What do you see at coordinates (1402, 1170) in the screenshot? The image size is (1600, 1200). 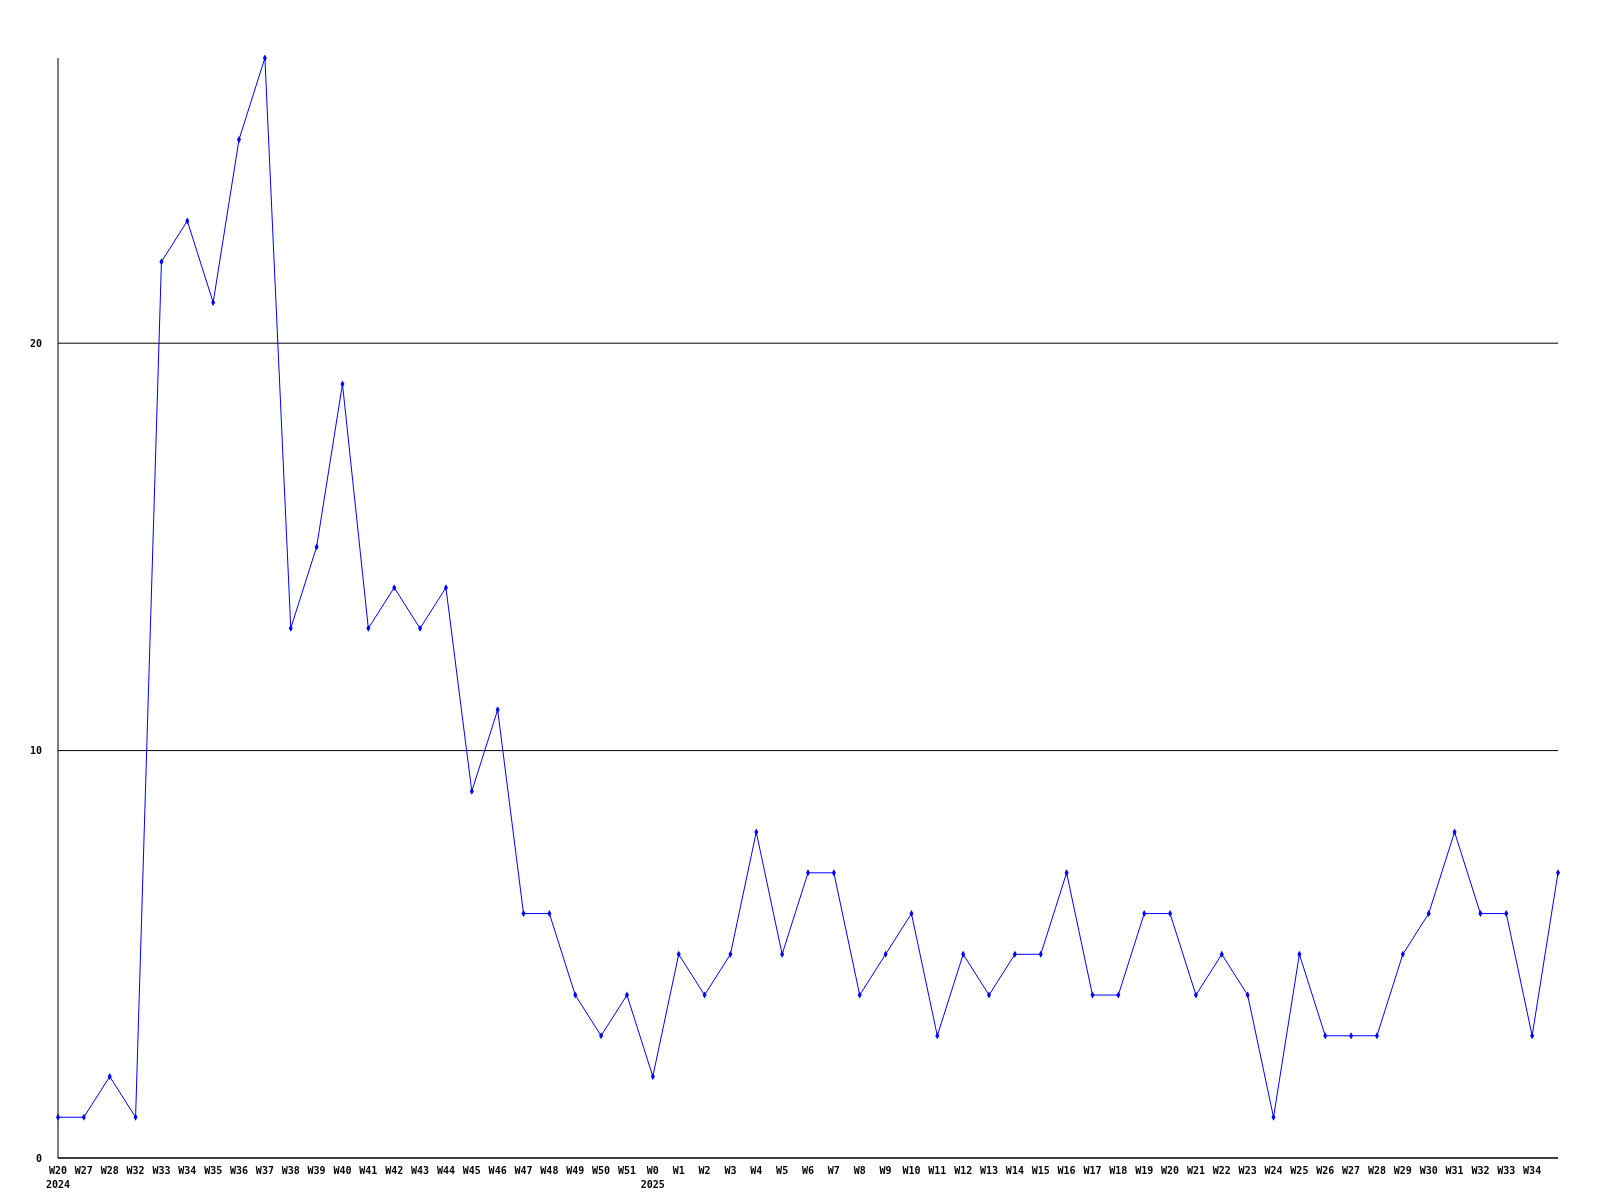 I see `x-tick-label: W29` at bounding box center [1402, 1170].